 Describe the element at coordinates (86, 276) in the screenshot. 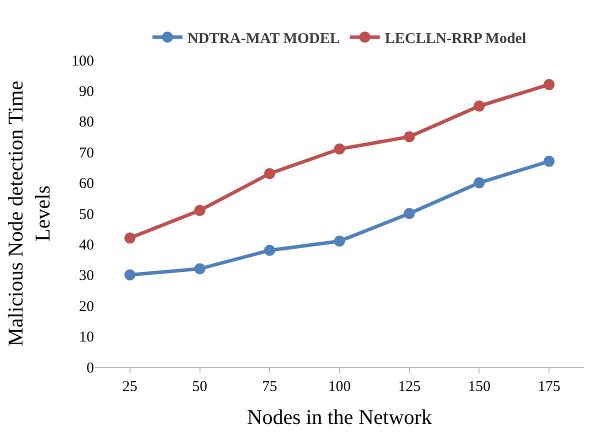

I see `y-tick-label: 30` at that location.